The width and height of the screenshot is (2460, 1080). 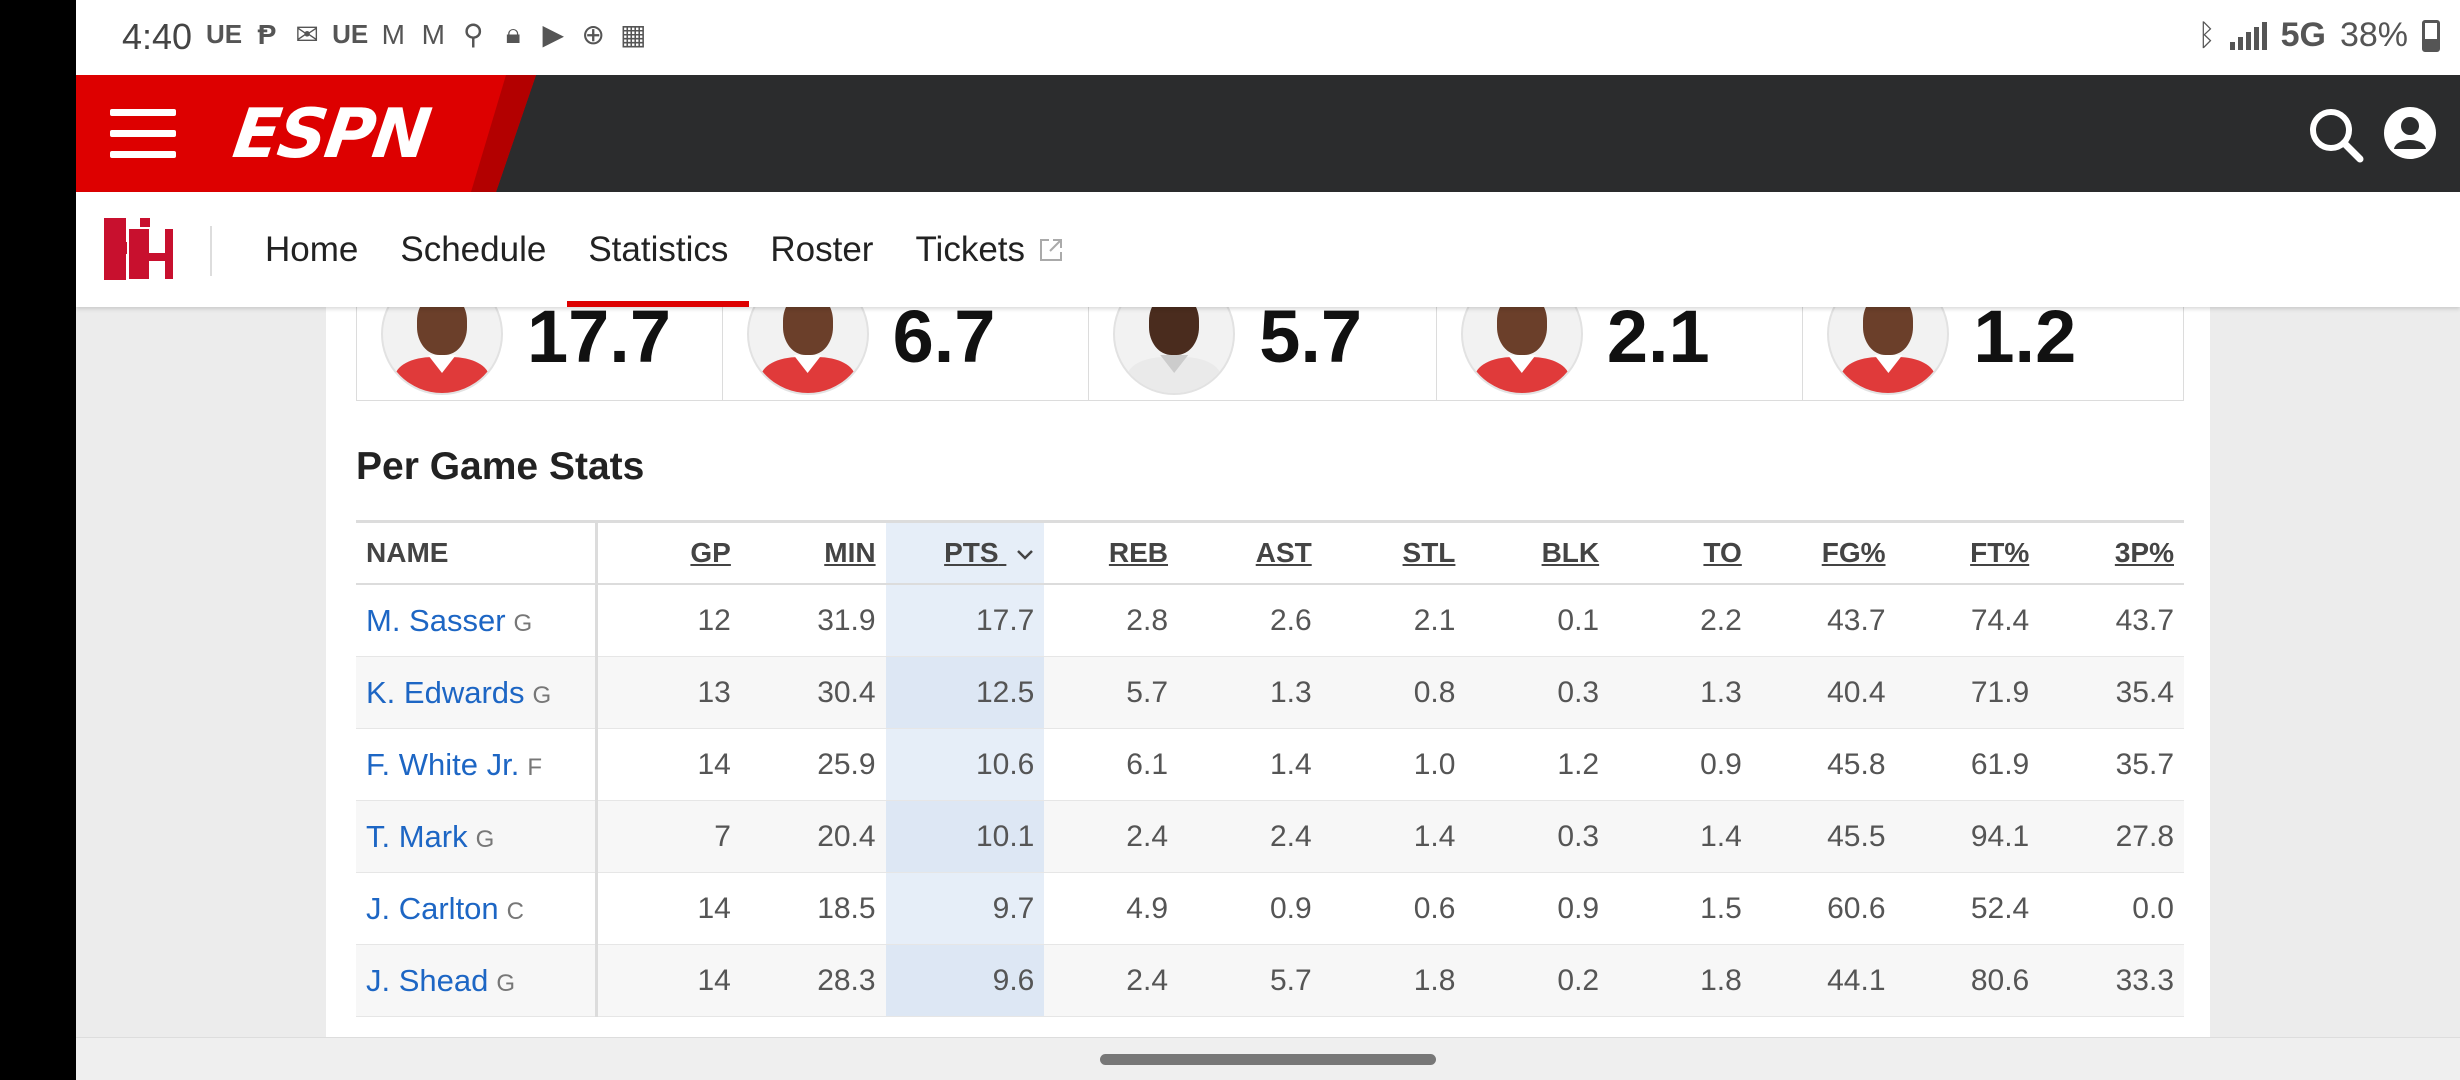 What do you see at coordinates (658, 249) in the screenshot?
I see `tab-statistics: Statistics` at bounding box center [658, 249].